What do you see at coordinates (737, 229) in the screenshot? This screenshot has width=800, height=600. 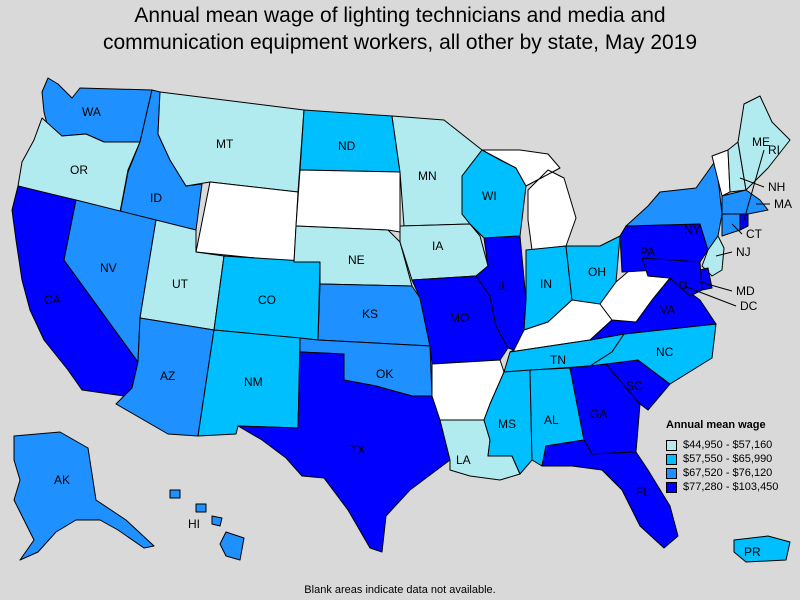 I see `leader-line-ct` at bounding box center [737, 229].